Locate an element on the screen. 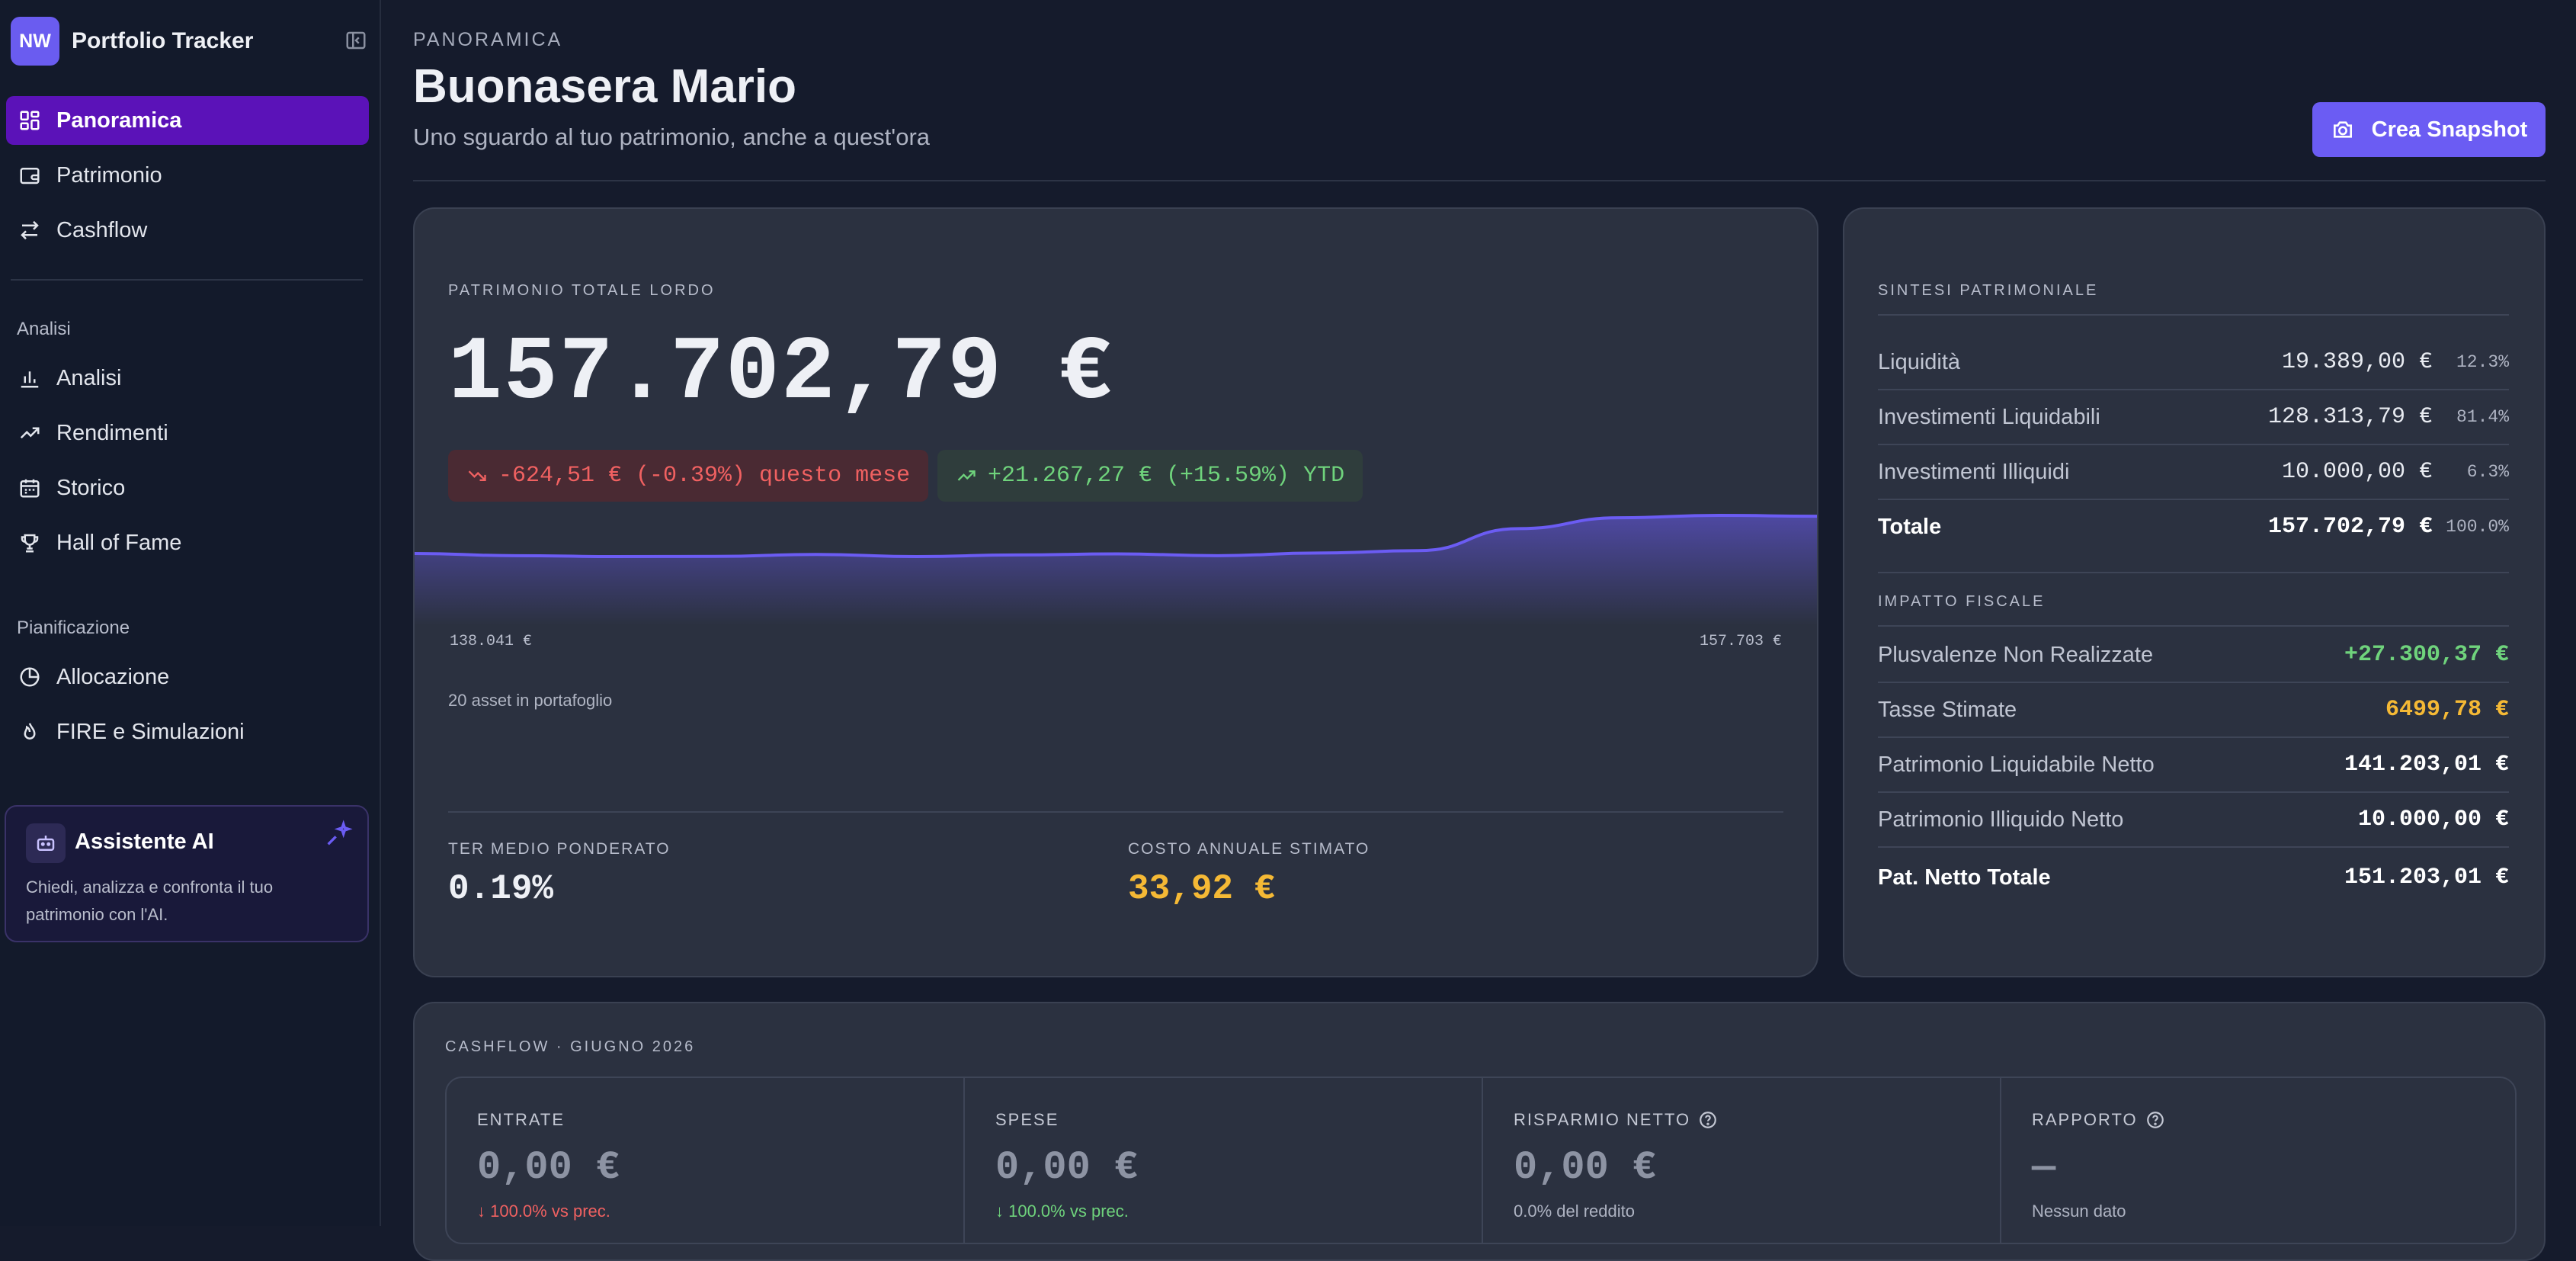 This screenshot has width=2576, height=1261. row-value: 128.313,79 € is located at coordinates (2350, 417).